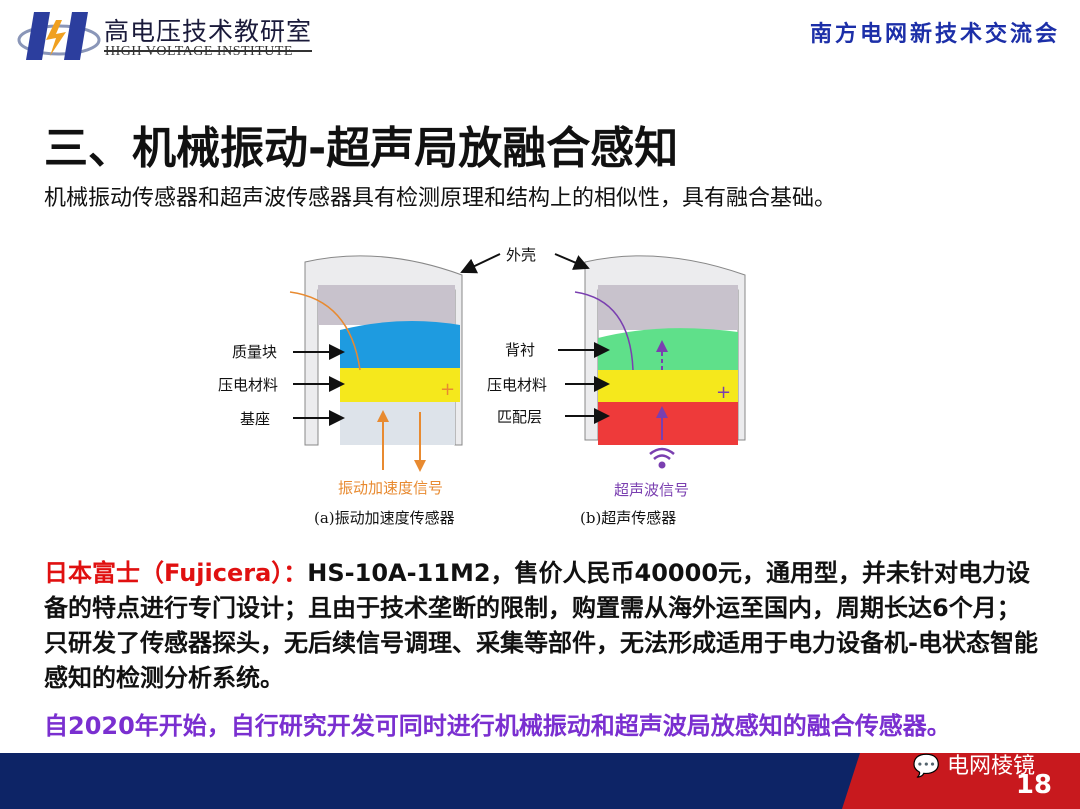 This screenshot has width=1080, height=809. I want to click on slide-subtitle: 机械振动传感器和超声波传感器具有检测原理和结构上的相似性，具有融合基础。, so click(440, 198).